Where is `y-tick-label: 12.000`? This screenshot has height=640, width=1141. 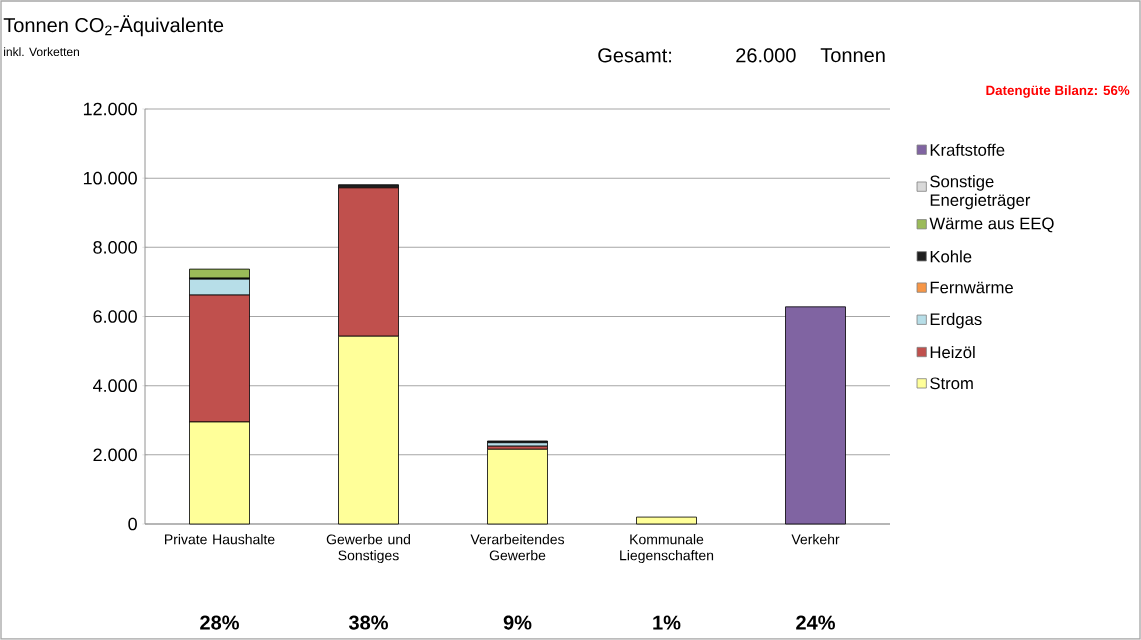
y-tick-label: 12.000 is located at coordinates (110, 109).